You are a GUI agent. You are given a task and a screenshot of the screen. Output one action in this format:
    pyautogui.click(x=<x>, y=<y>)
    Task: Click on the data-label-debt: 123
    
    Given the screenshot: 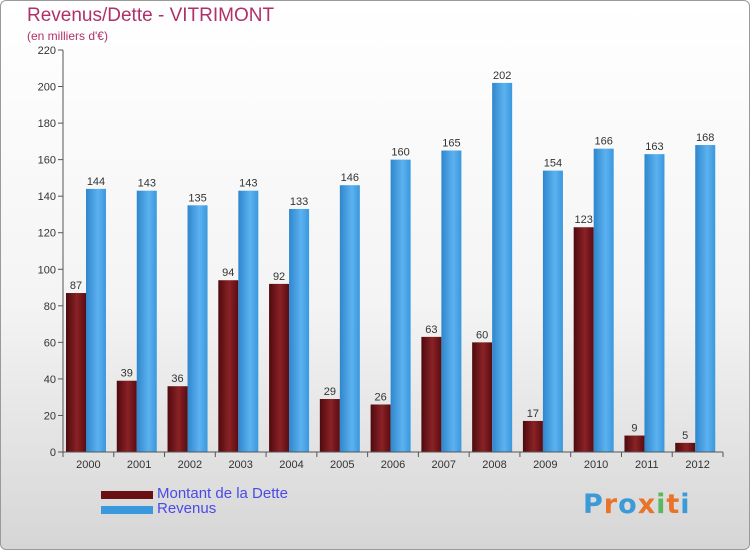 What is the action you would take?
    pyautogui.click(x=584, y=220)
    